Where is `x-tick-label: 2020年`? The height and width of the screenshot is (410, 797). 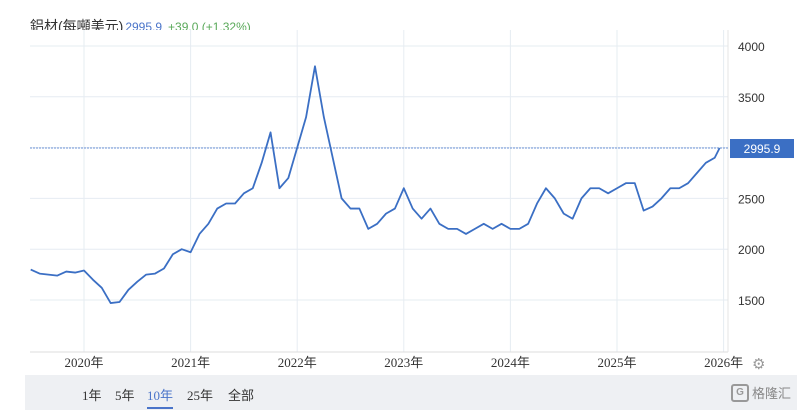
x-tick-label: 2020年 is located at coordinates (83, 362).